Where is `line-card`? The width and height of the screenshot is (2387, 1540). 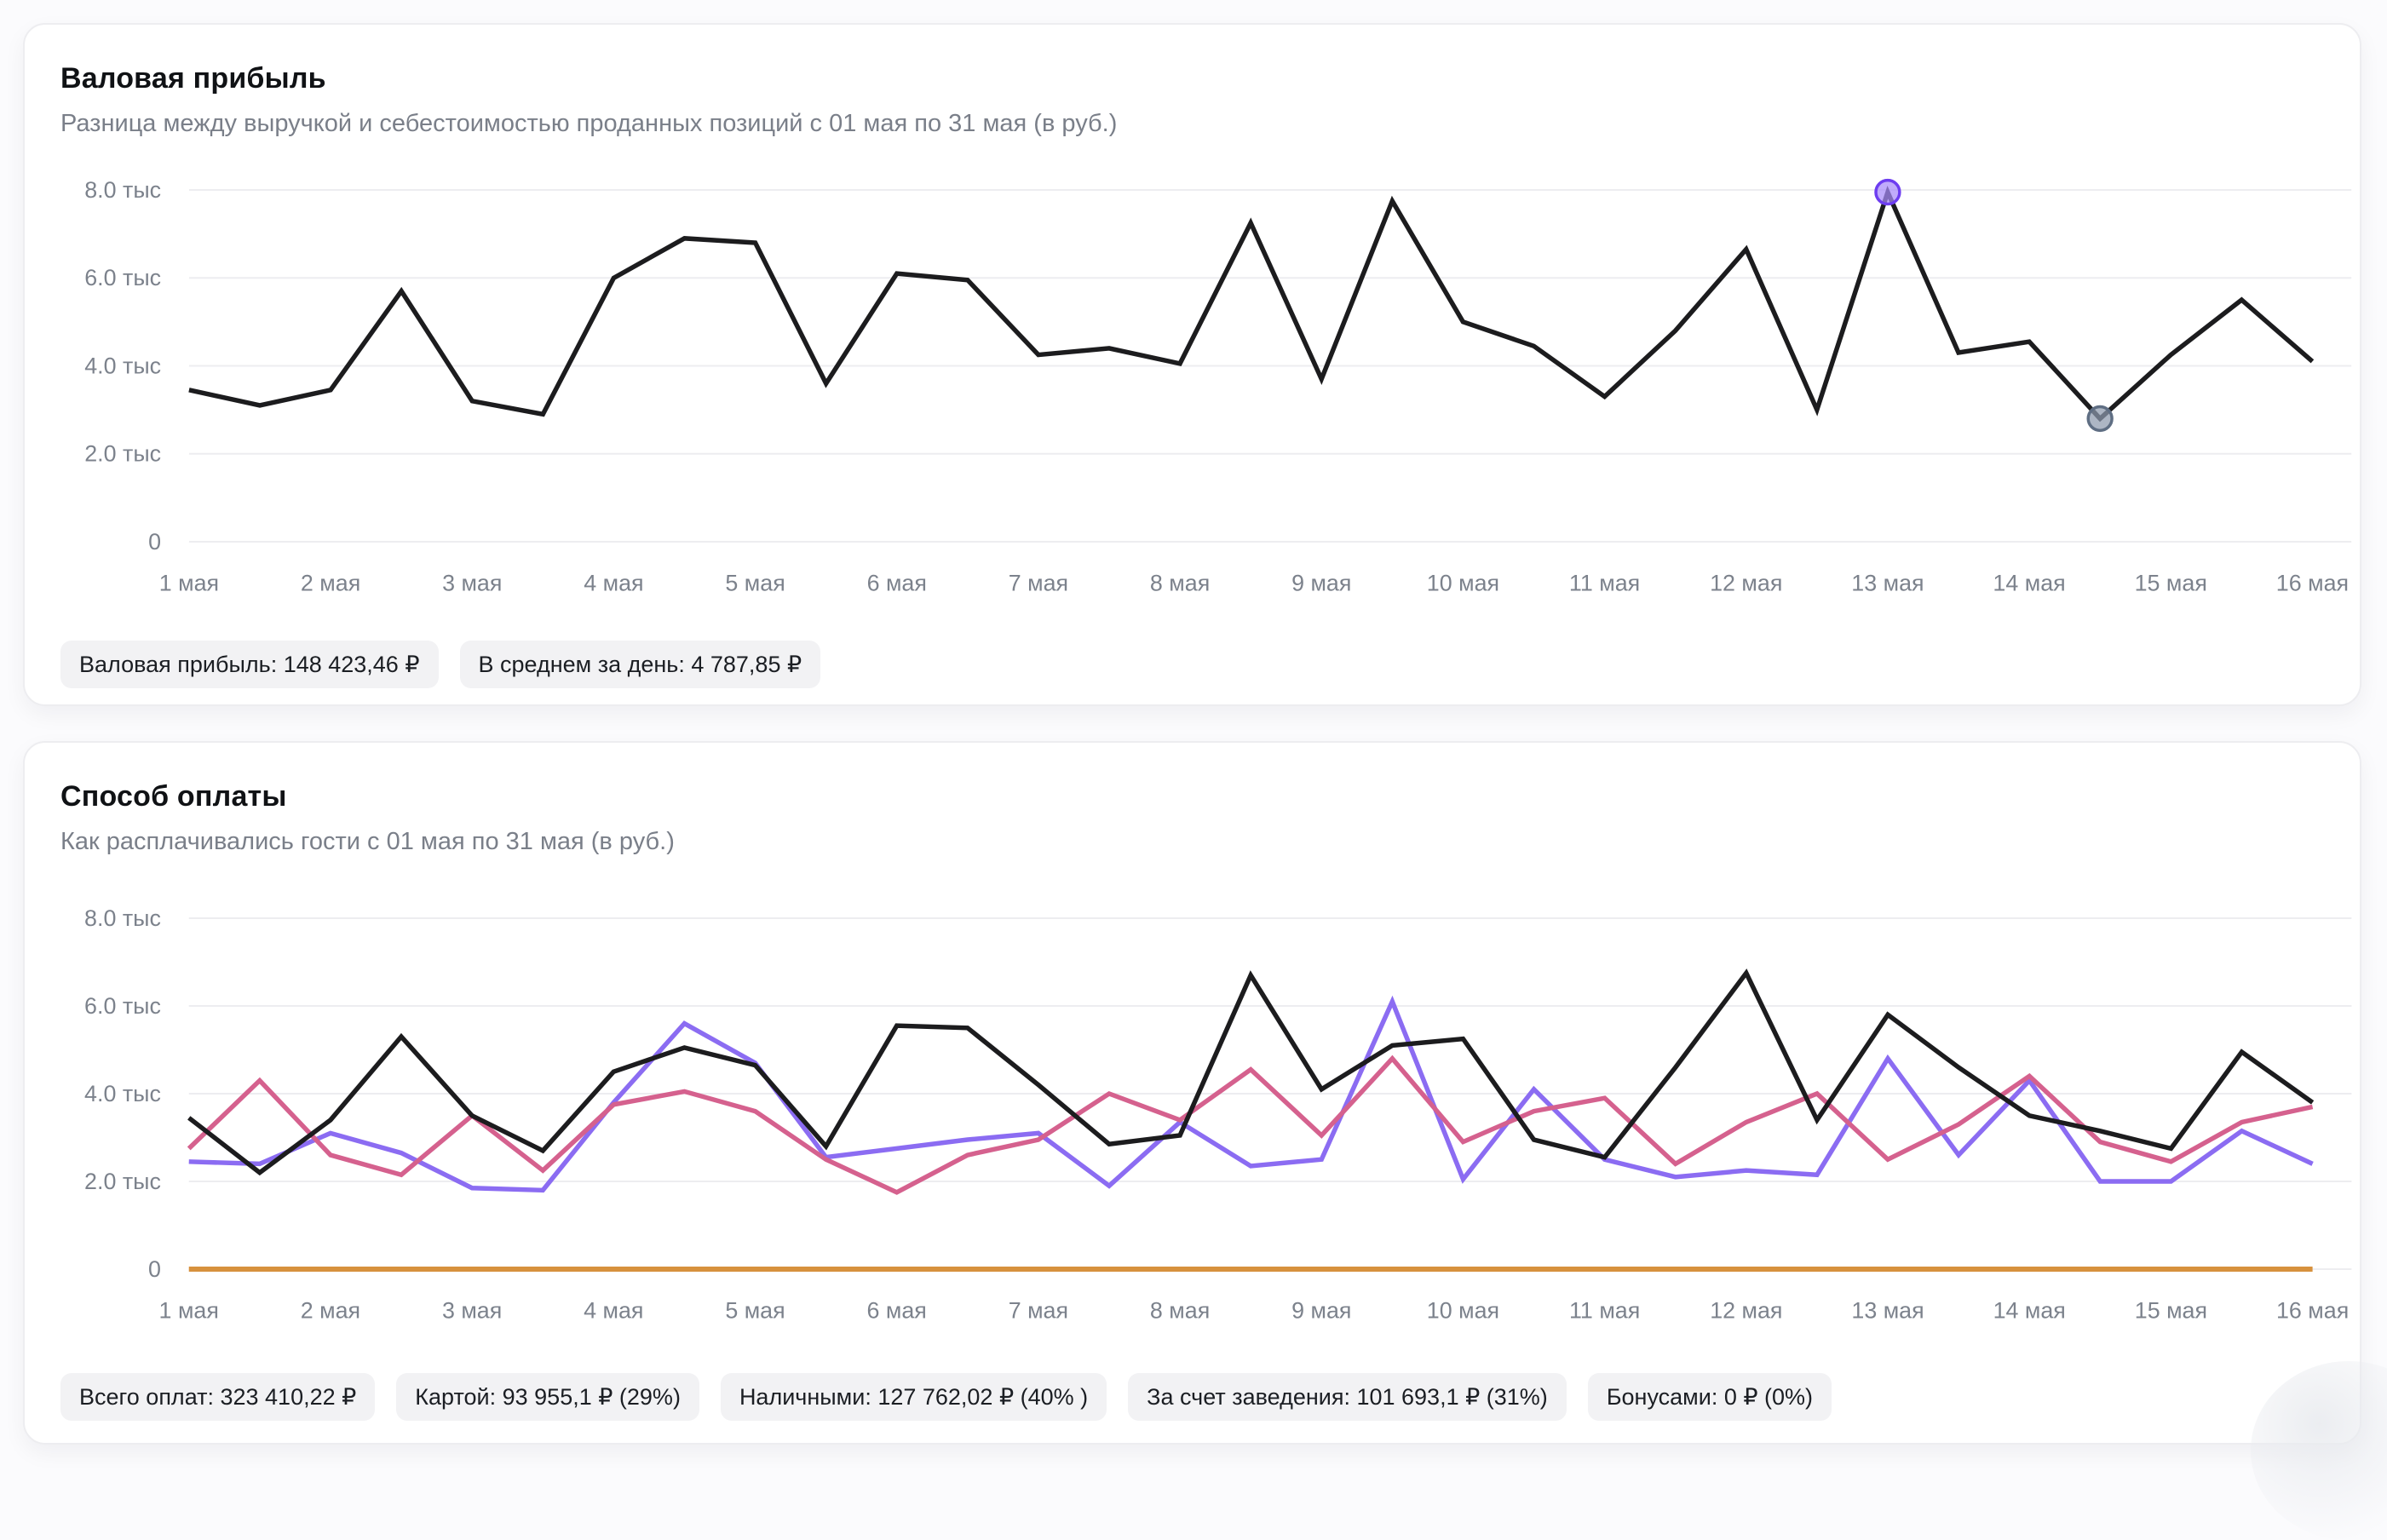 line-card is located at coordinates (1251, 1094).